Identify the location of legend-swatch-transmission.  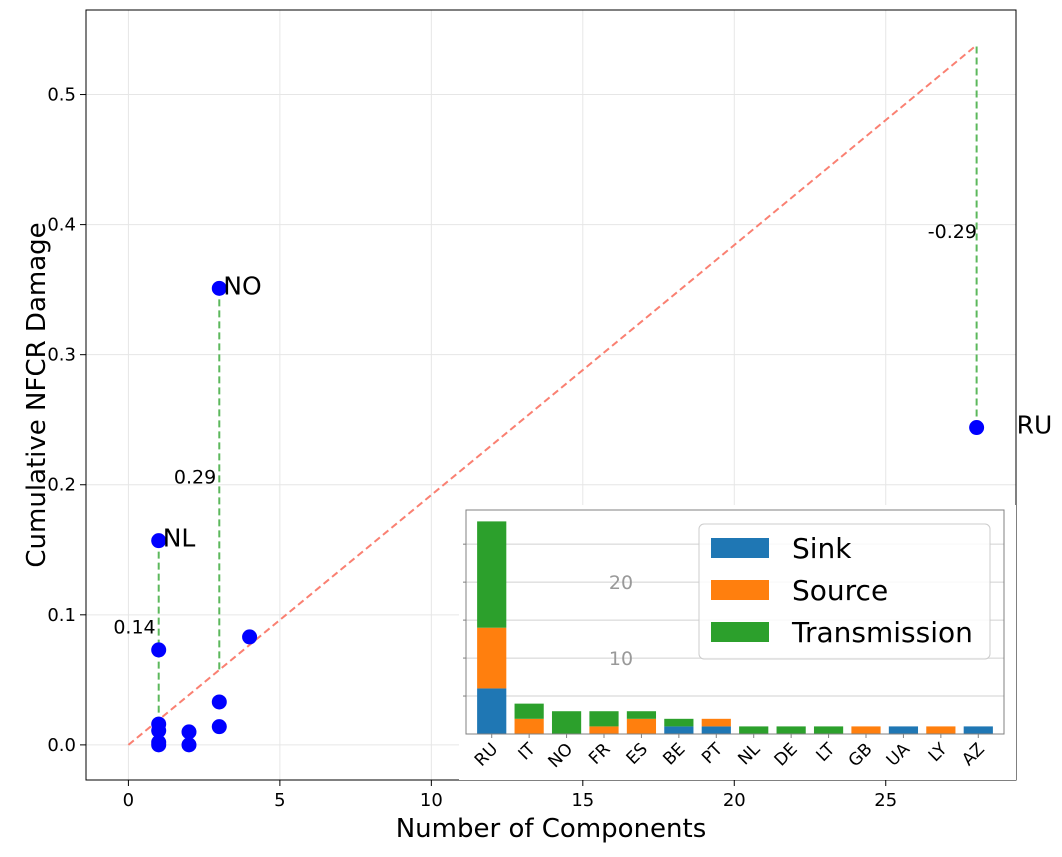
(740, 632).